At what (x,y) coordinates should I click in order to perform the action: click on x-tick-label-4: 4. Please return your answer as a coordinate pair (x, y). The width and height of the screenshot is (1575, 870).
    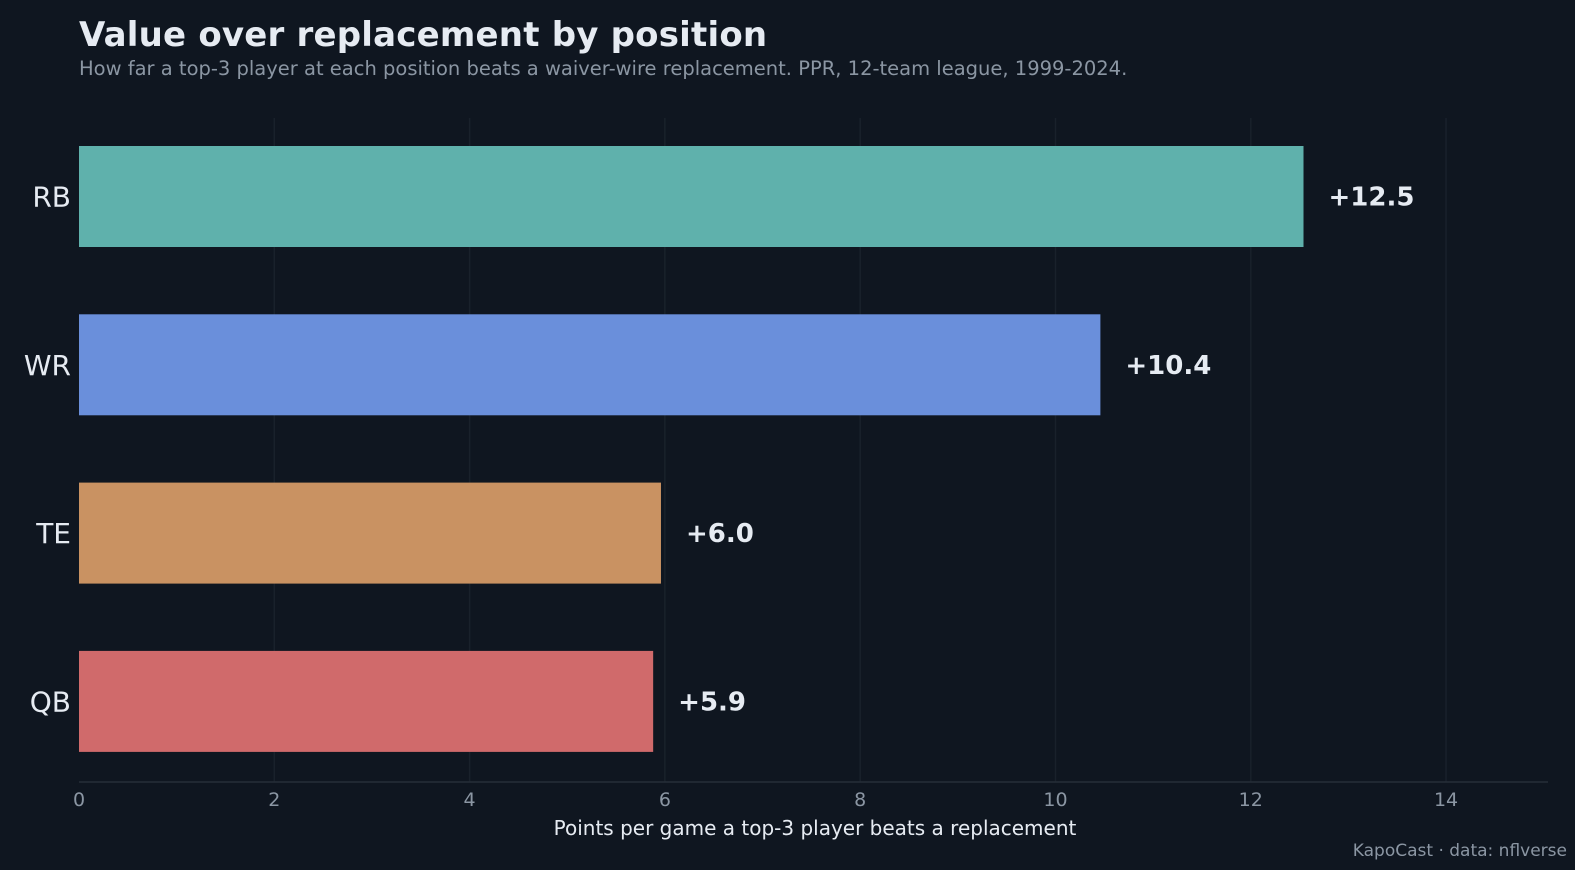
    Looking at the image, I should click on (470, 800).